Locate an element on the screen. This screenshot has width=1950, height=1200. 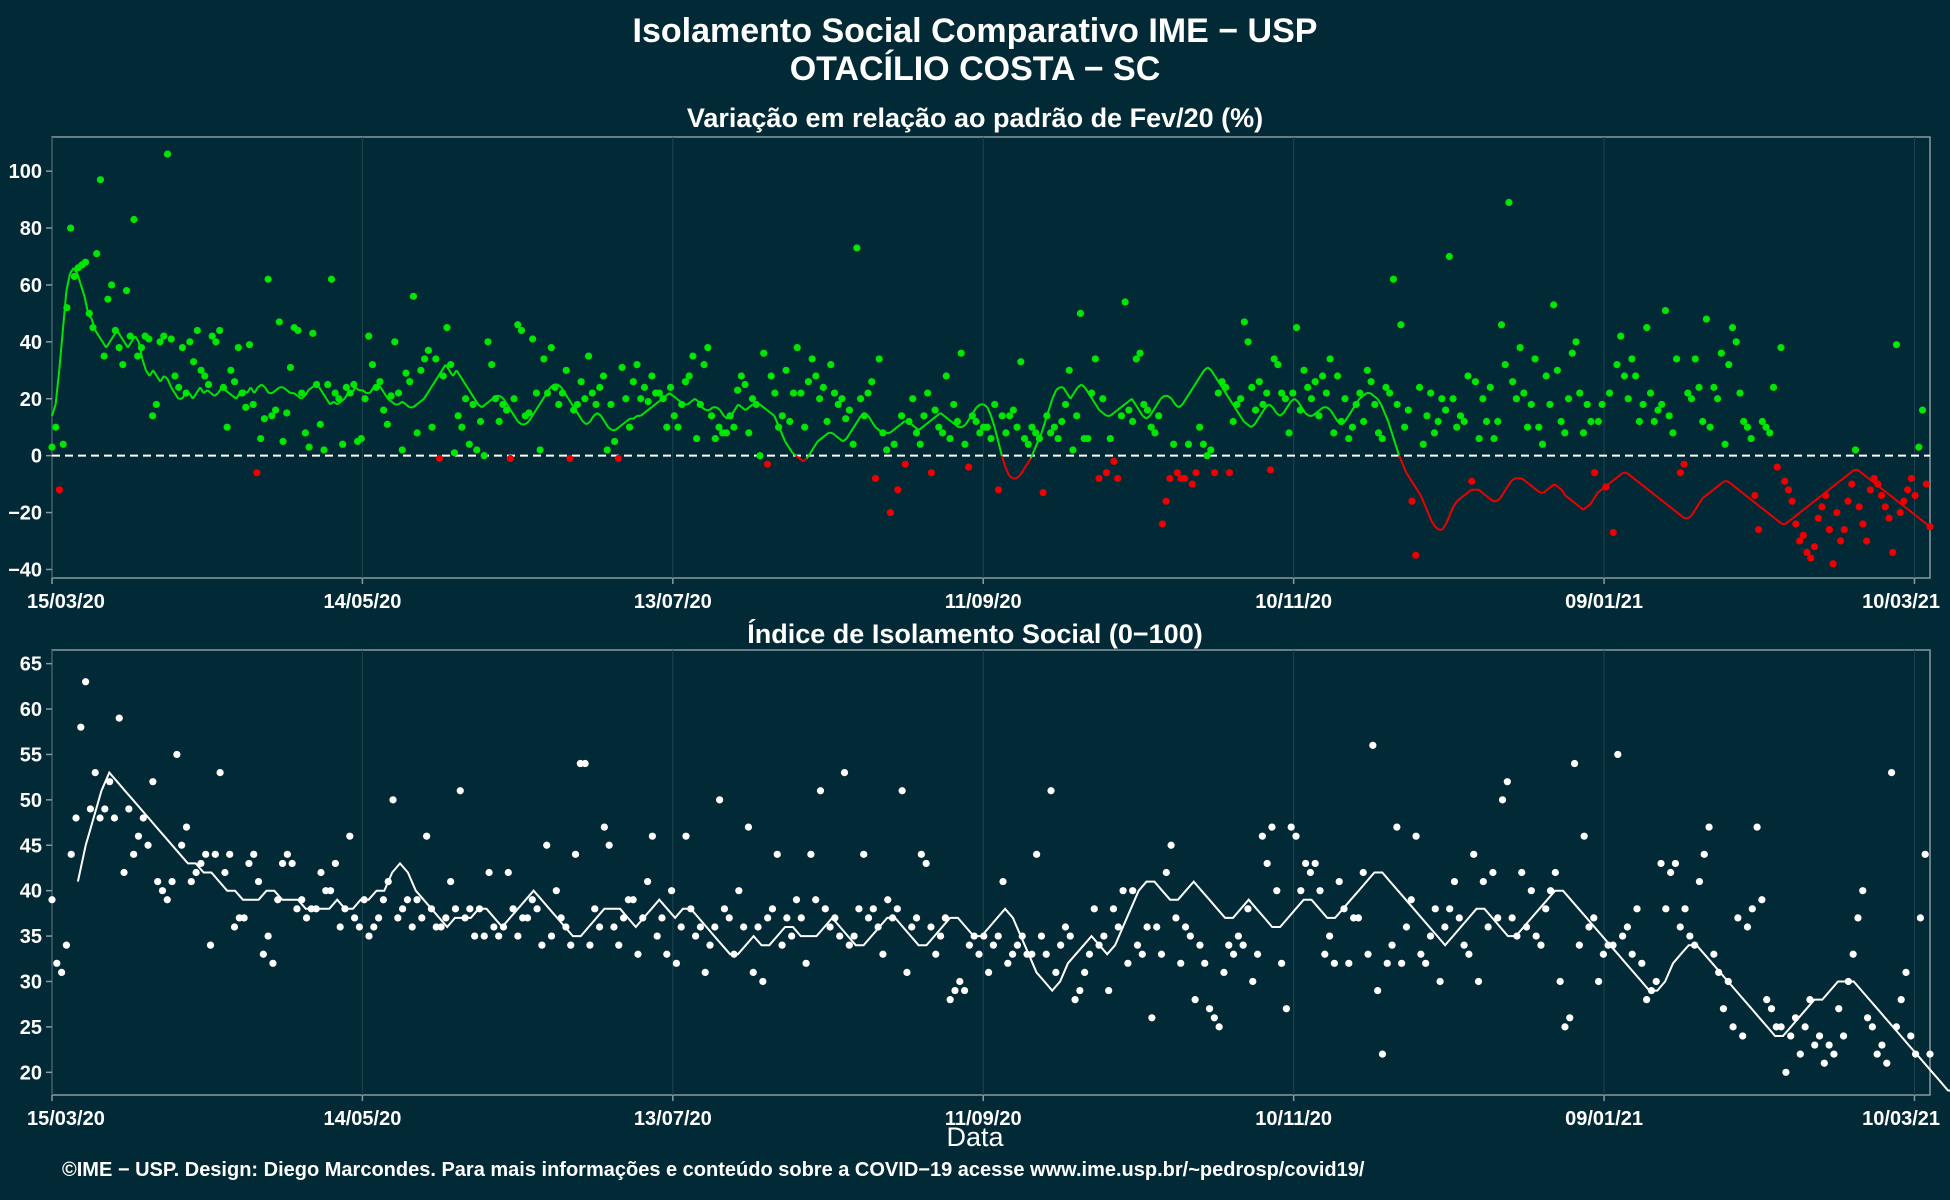
panel-2-title: Índice de Isolamento Social (0−100) is located at coordinates (975, 634).